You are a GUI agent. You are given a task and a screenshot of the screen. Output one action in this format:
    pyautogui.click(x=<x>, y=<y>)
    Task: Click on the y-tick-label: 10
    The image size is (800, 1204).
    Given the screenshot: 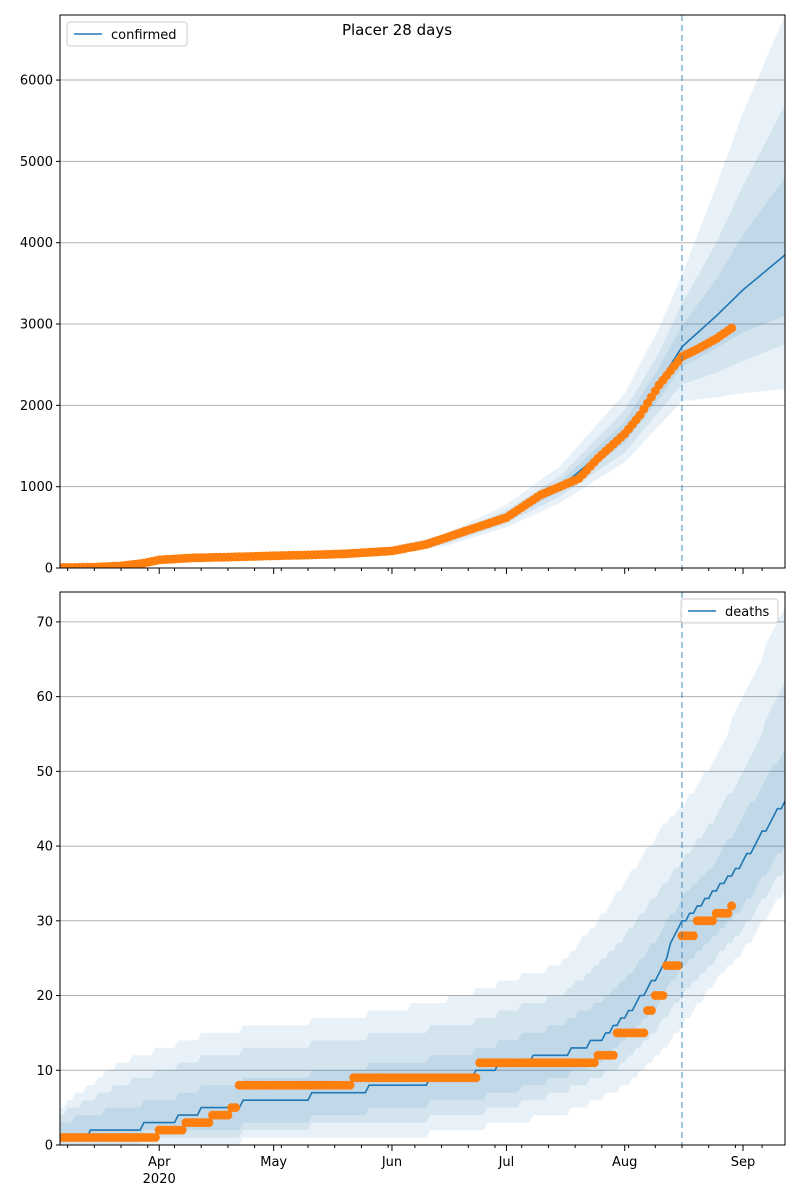 What is the action you would take?
    pyautogui.click(x=44, y=1071)
    